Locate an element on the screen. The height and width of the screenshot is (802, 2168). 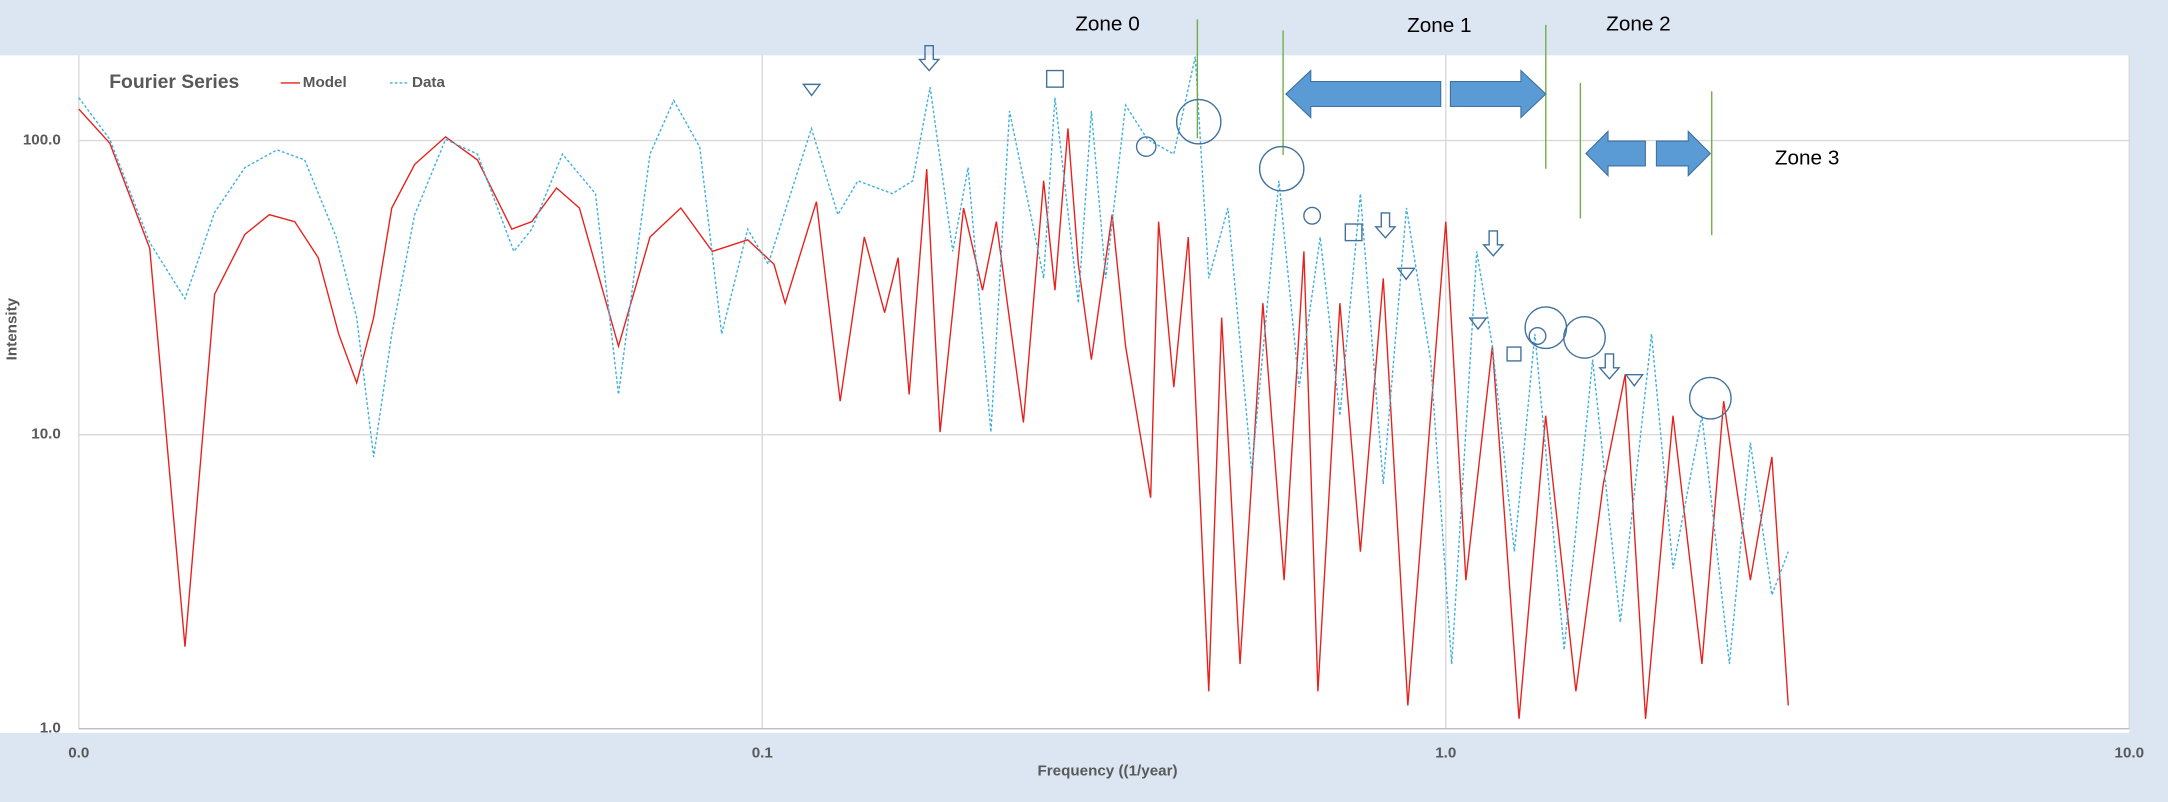
zone-boundaries is located at coordinates (1454, 127).